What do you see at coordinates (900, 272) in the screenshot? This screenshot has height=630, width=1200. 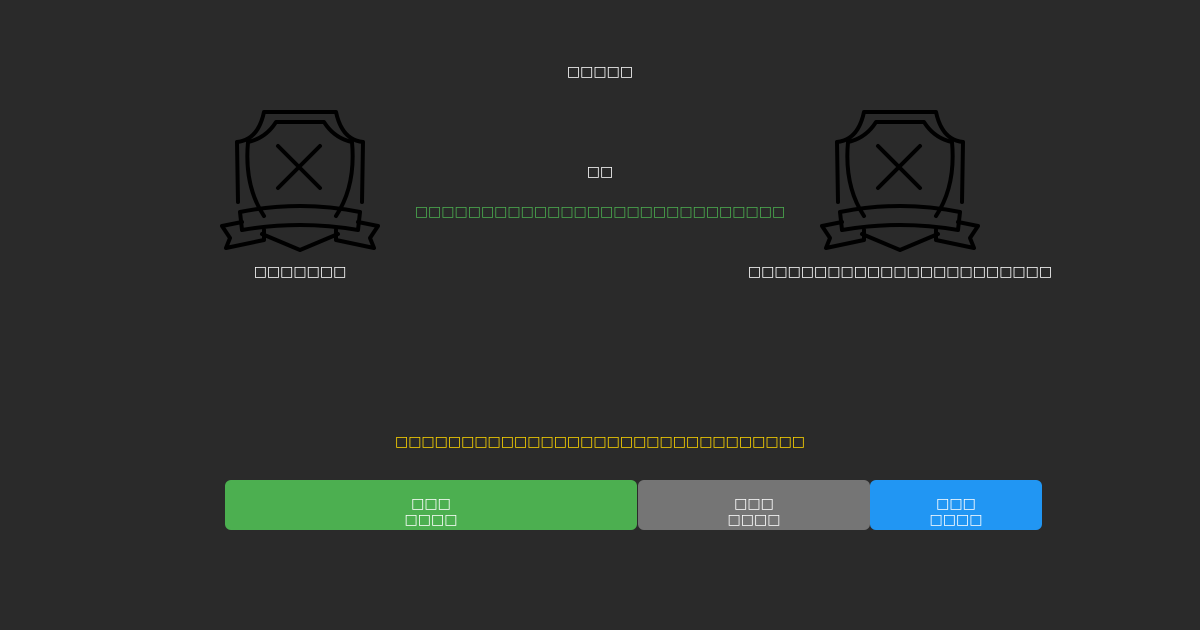 I see `right-badge-label: □□□□□□□□□□□□□□□□□□□□□□□` at bounding box center [900, 272].